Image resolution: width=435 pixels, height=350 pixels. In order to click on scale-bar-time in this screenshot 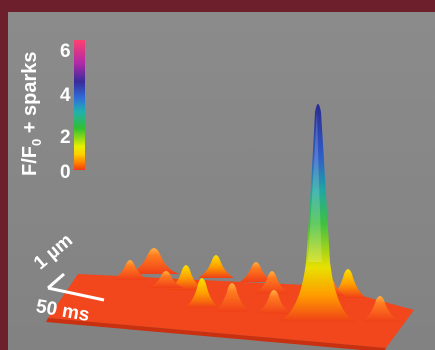, I will do `click(76, 294)`.